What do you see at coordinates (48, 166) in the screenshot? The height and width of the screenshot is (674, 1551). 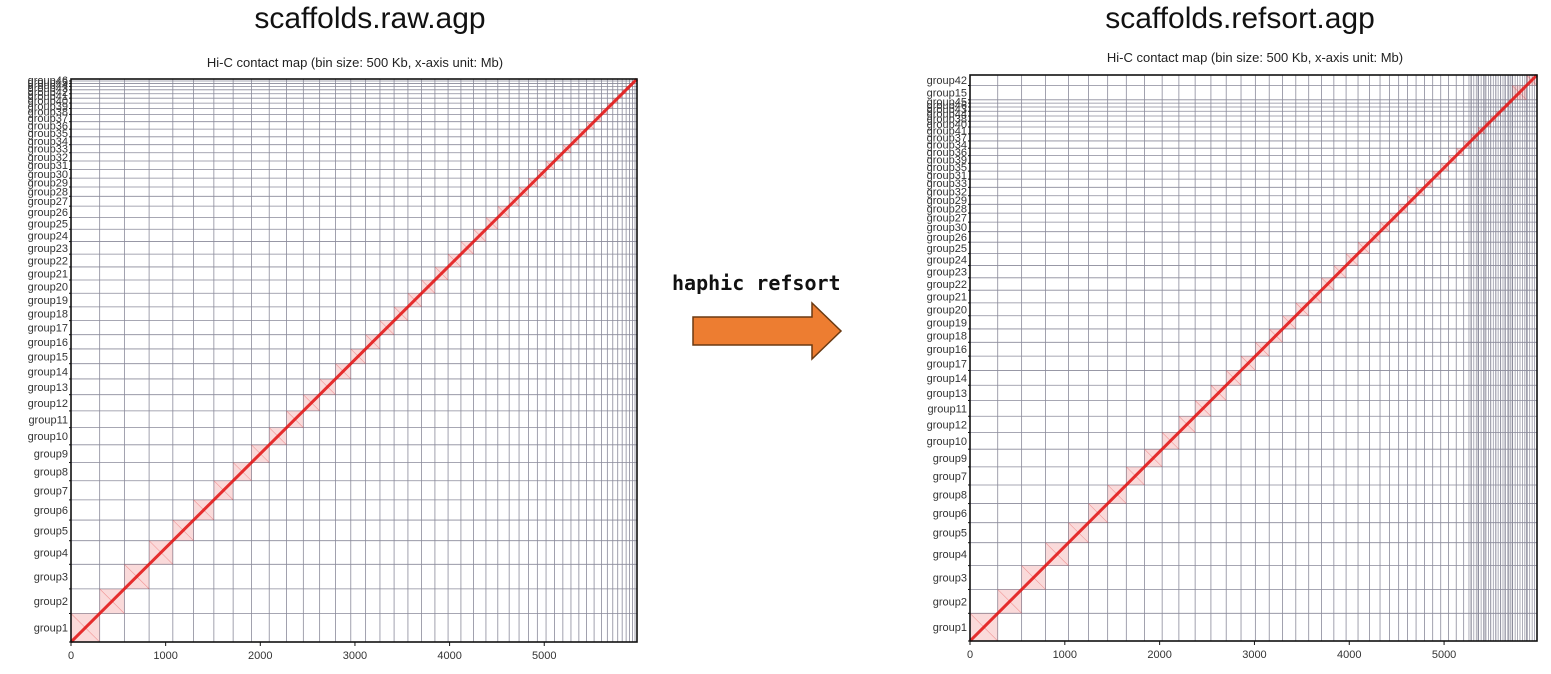 I see `group-label: group31` at bounding box center [48, 166].